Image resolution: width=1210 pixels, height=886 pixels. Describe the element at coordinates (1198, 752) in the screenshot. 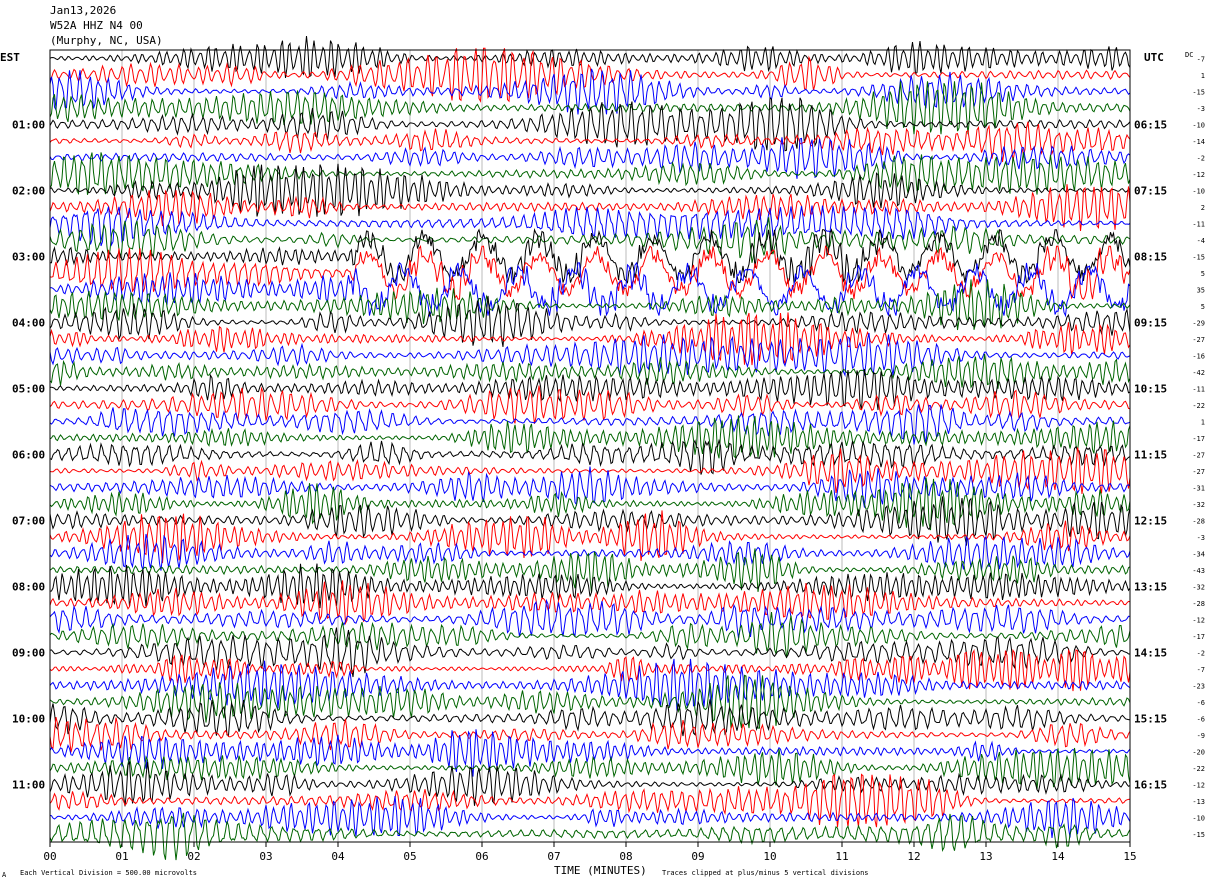

I see `dc-offset-row-43: -20` at that location.